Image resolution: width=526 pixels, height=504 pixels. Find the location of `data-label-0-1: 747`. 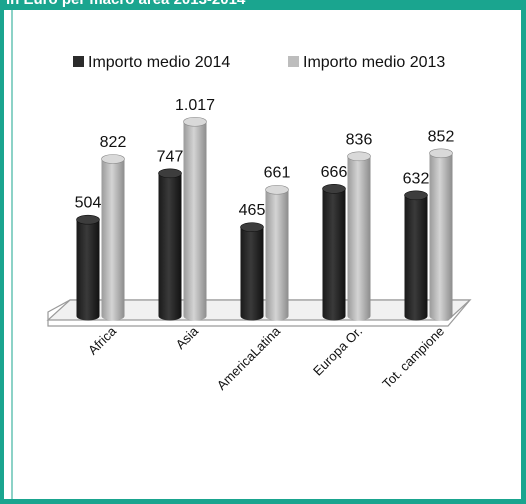

data-label-0-1: 747 is located at coordinates (170, 156).